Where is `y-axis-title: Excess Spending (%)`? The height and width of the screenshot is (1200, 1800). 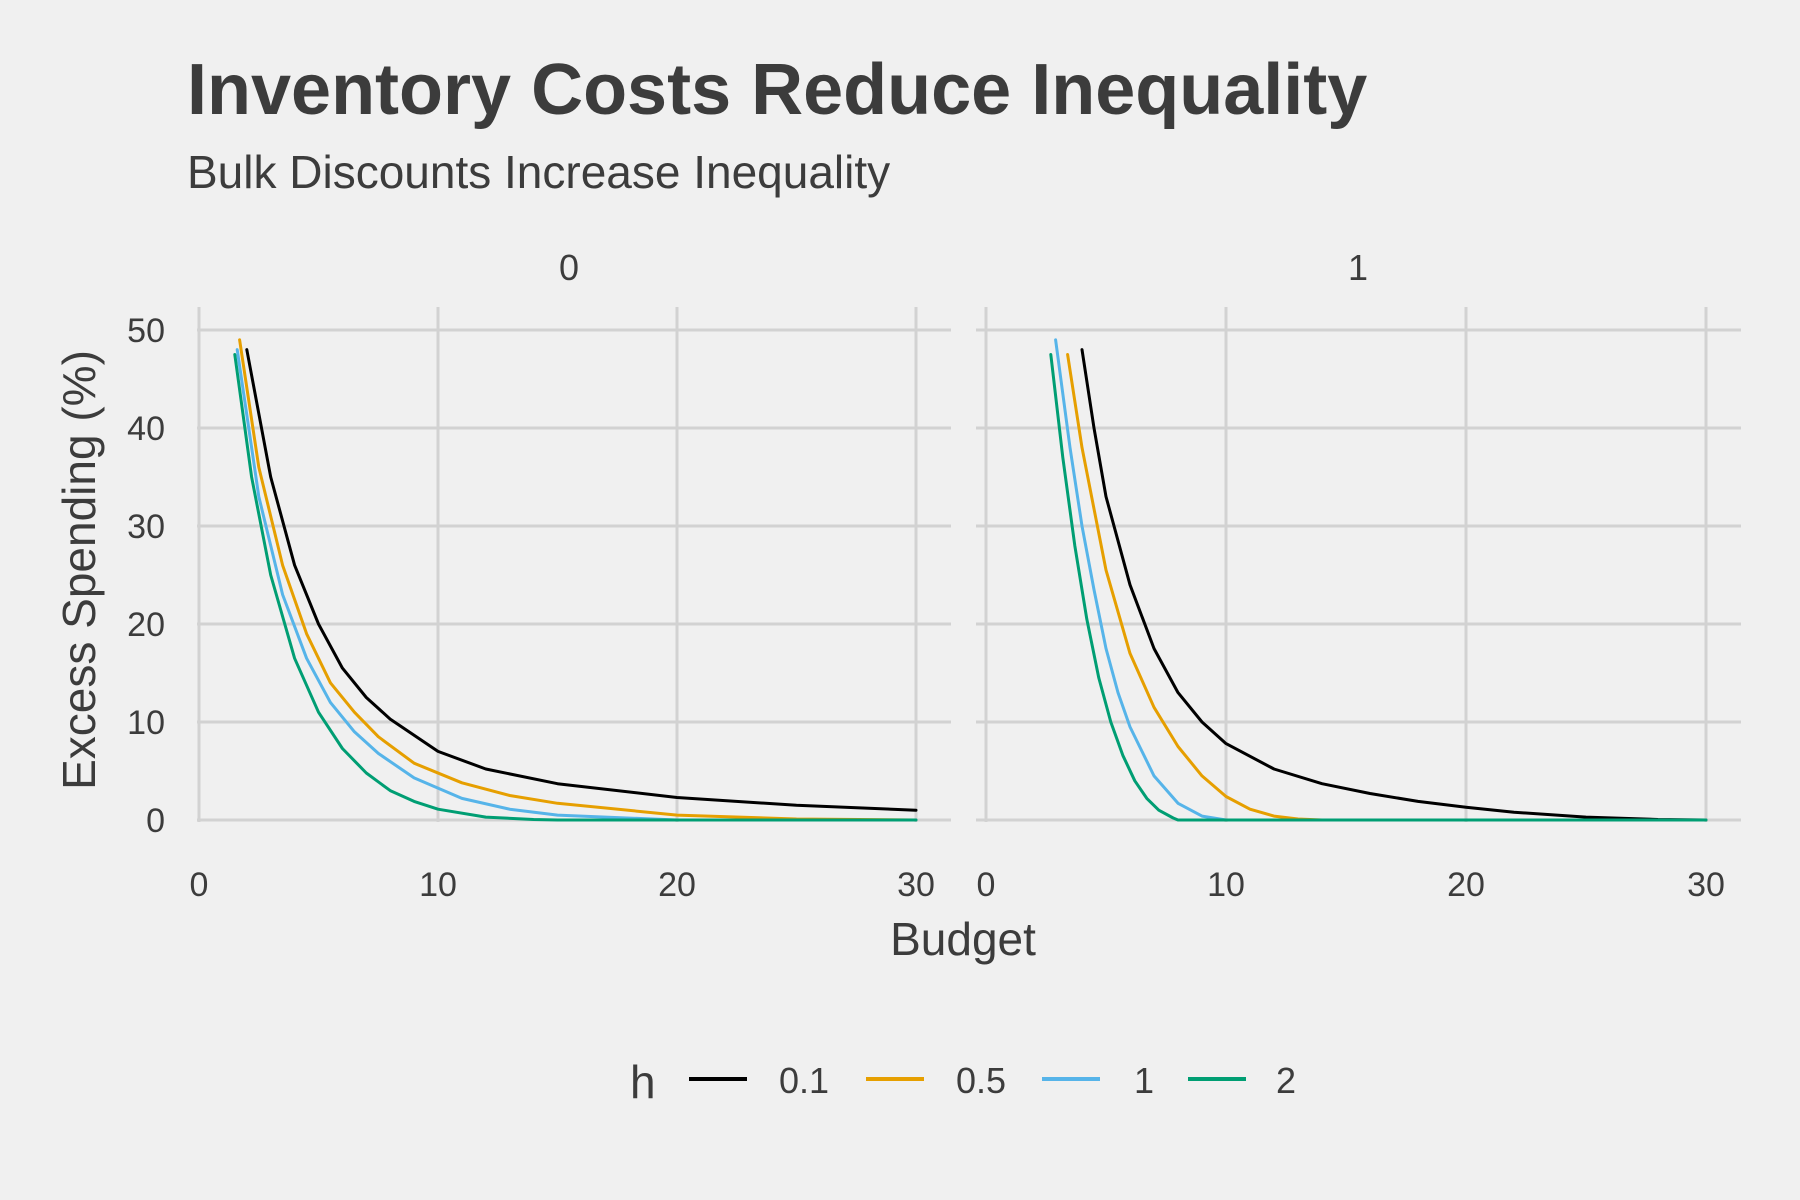 y-axis-title: Excess Spending (%) is located at coordinates (79, 570).